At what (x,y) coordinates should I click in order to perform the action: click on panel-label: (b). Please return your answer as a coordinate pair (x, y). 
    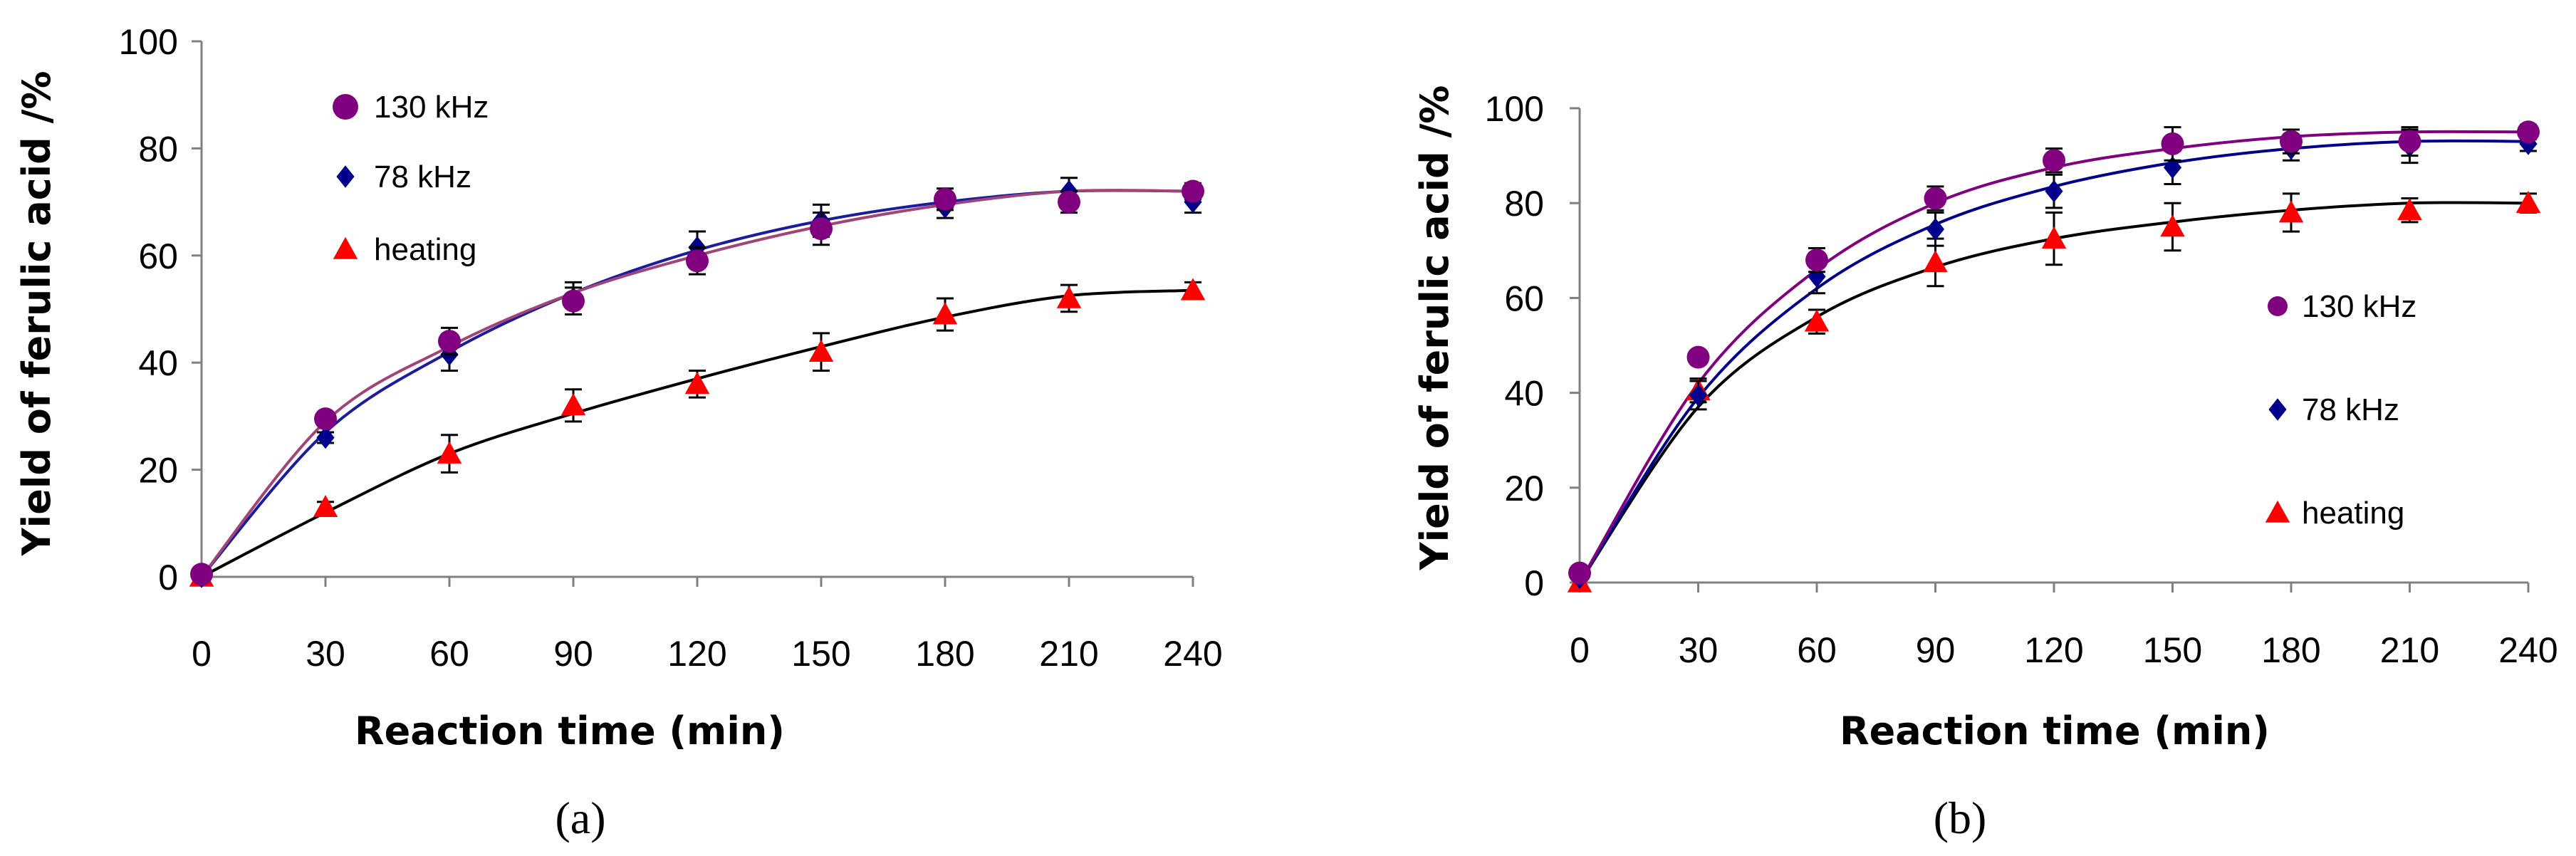
    Looking at the image, I should click on (1960, 818).